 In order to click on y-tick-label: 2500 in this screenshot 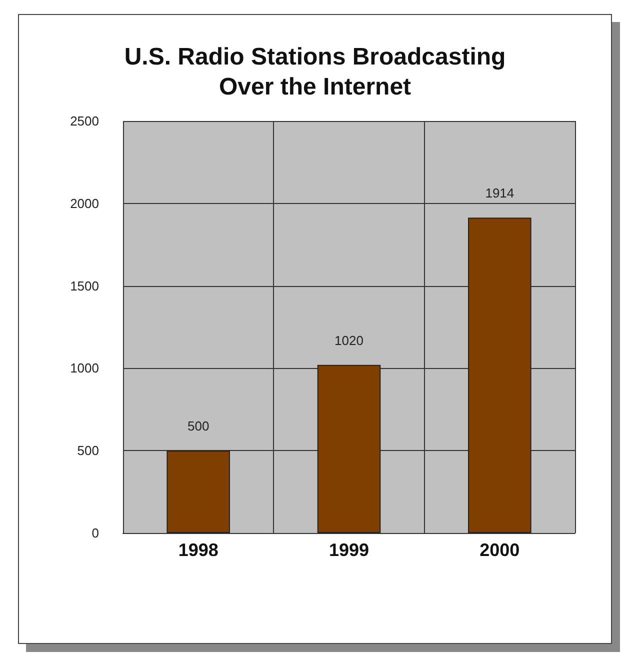, I will do `click(84, 121)`.